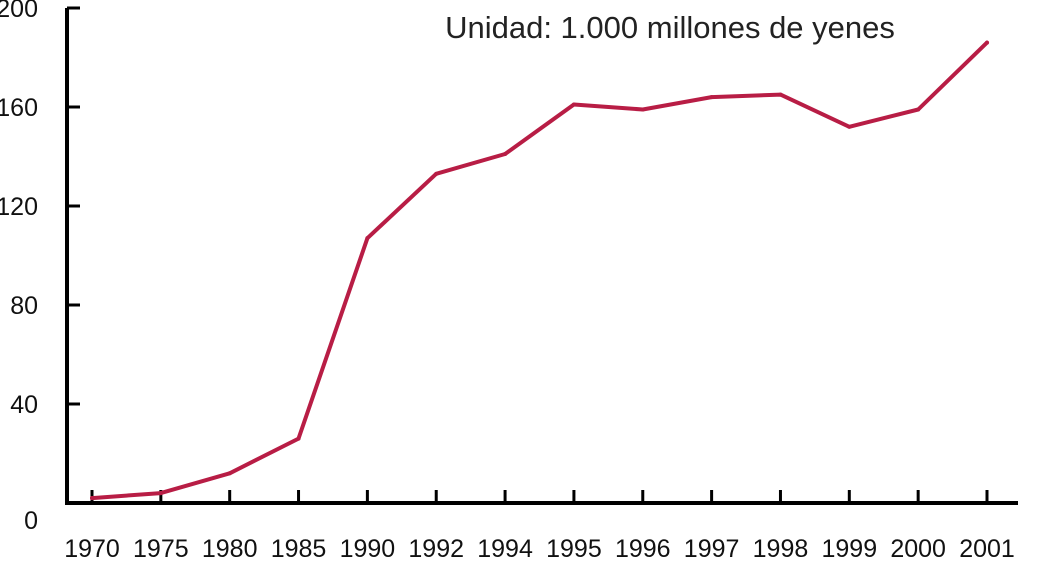  I want to click on x-tick-label-1997: 1997, so click(712, 549).